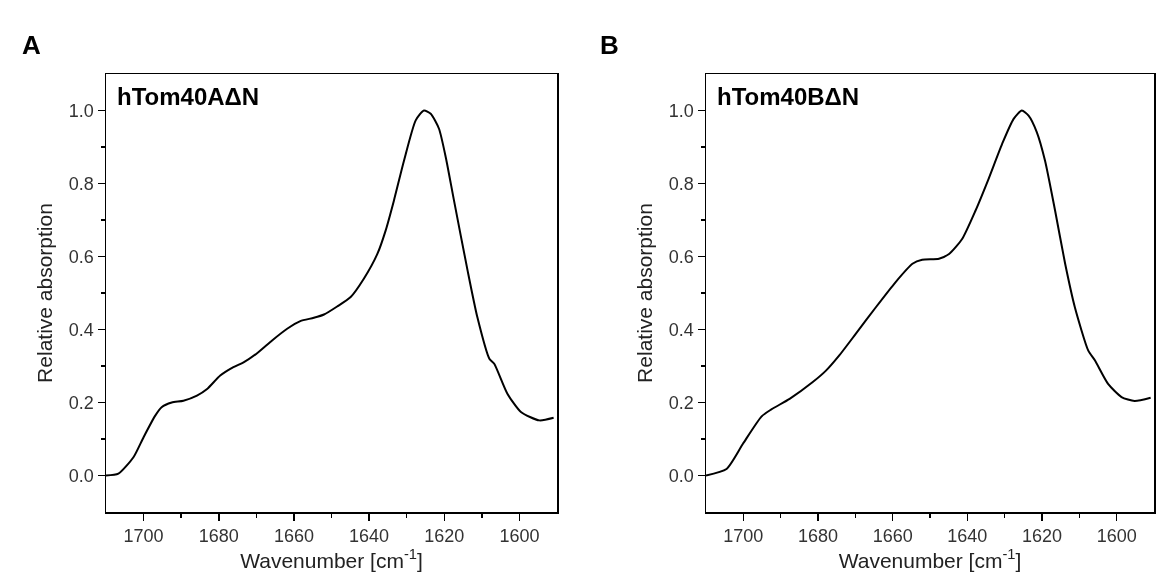  Describe the element at coordinates (788, 96) in the screenshot. I see `annotation: hTom40BΔN` at that location.